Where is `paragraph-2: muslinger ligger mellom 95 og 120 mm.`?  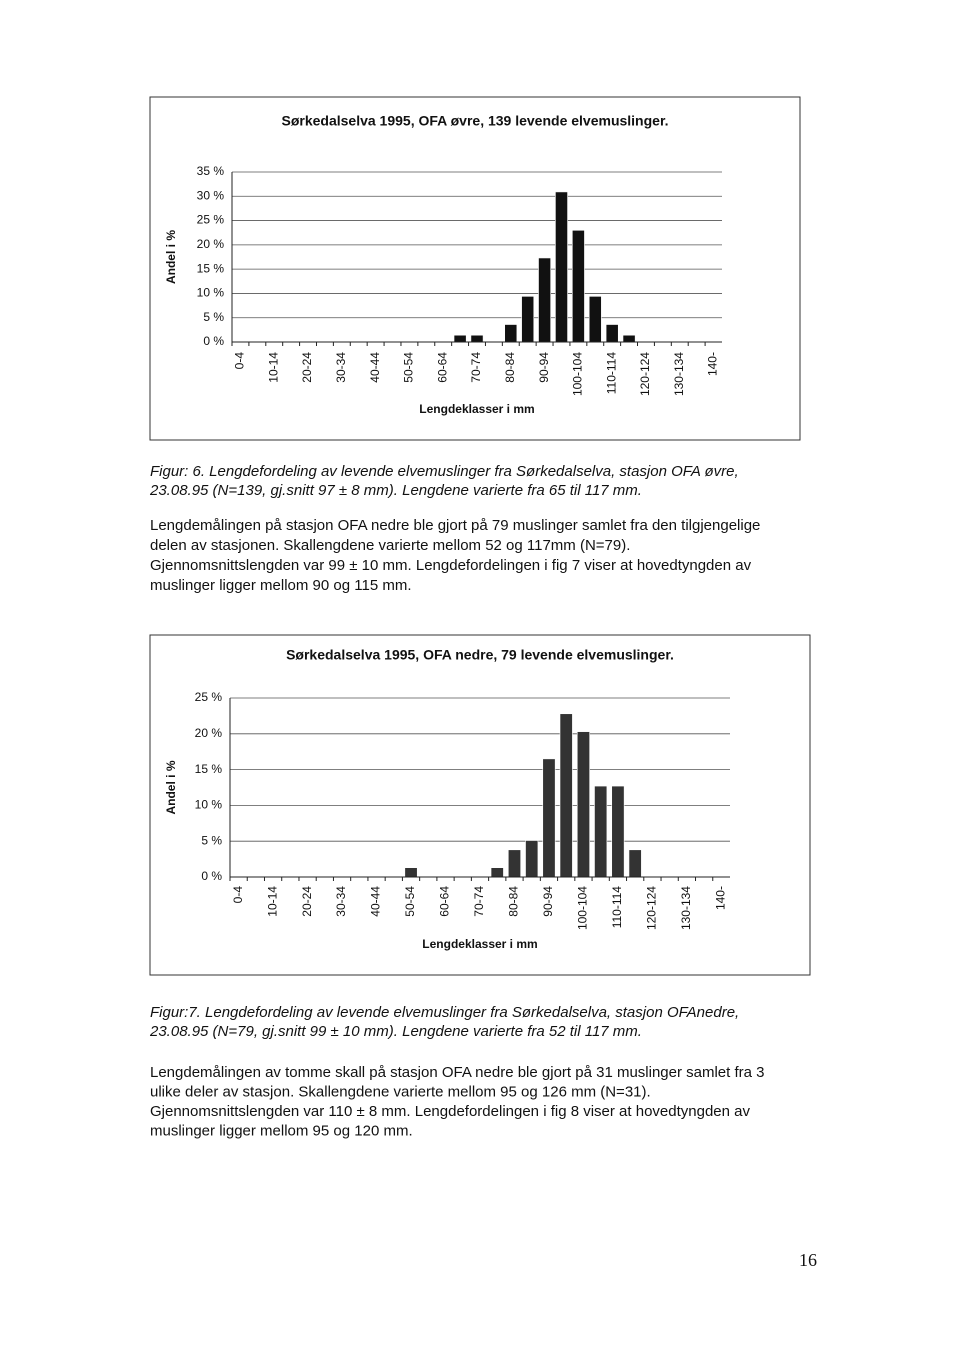 paragraph-2: muslinger ligger mellom 95 og 120 mm. is located at coordinates (281, 1130).